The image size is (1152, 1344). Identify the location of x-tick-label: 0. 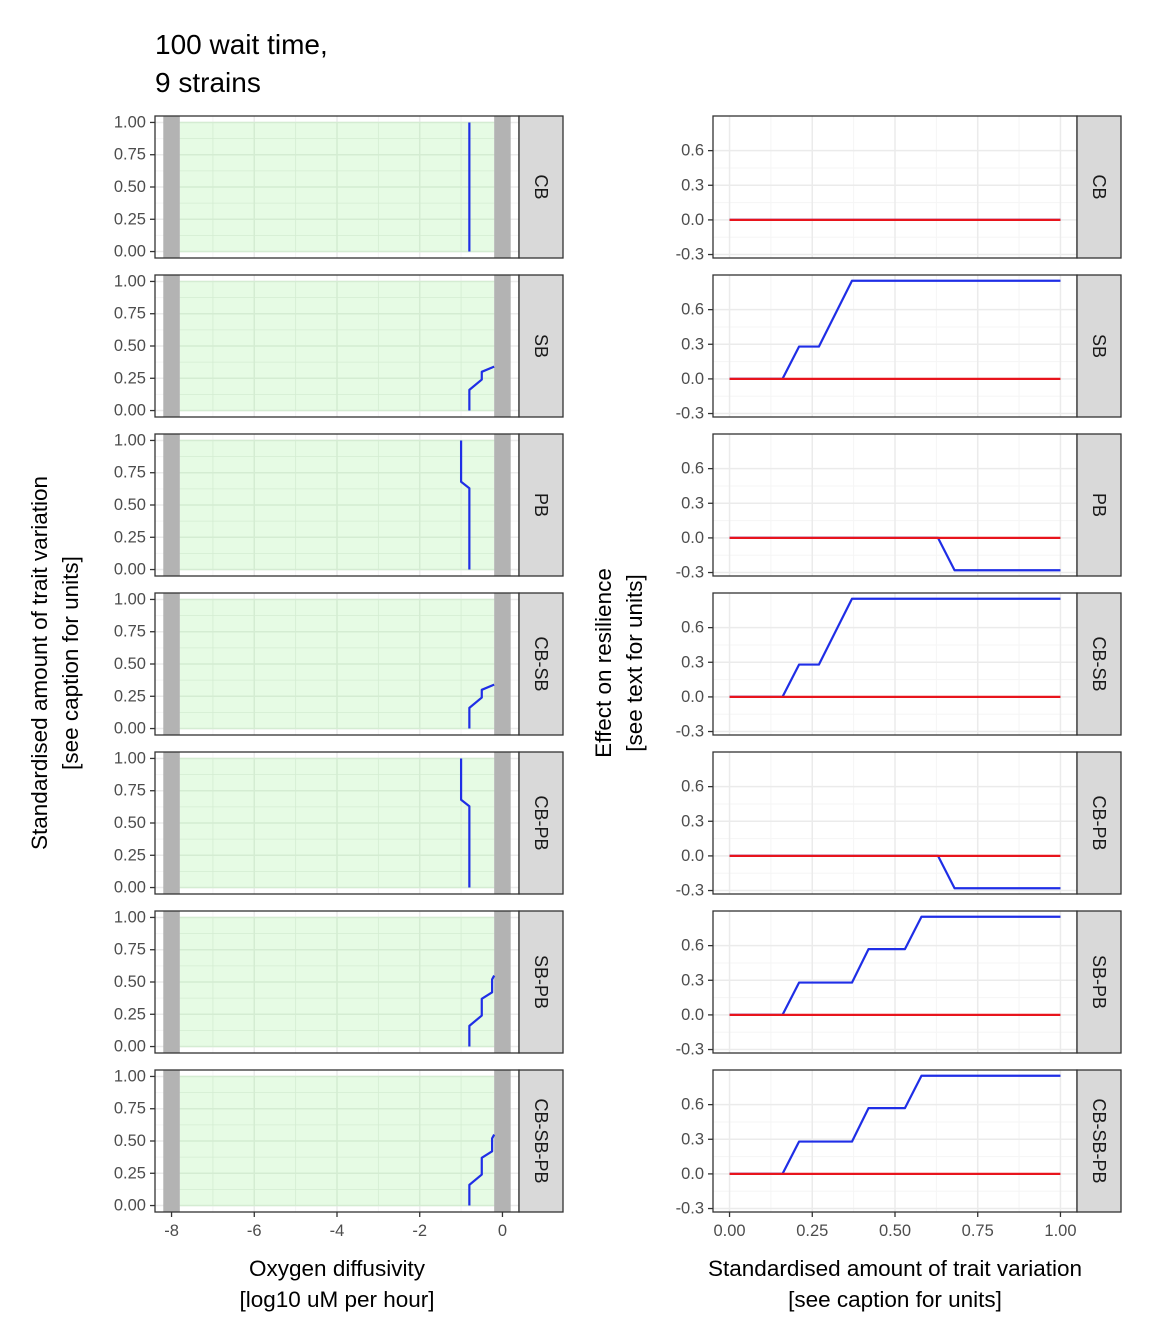
(502, 1231).